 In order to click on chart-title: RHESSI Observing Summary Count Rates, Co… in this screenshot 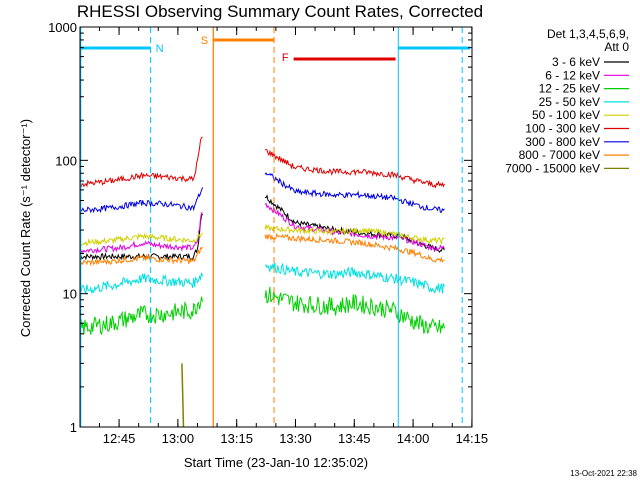, I will do `click(280, 11)`.